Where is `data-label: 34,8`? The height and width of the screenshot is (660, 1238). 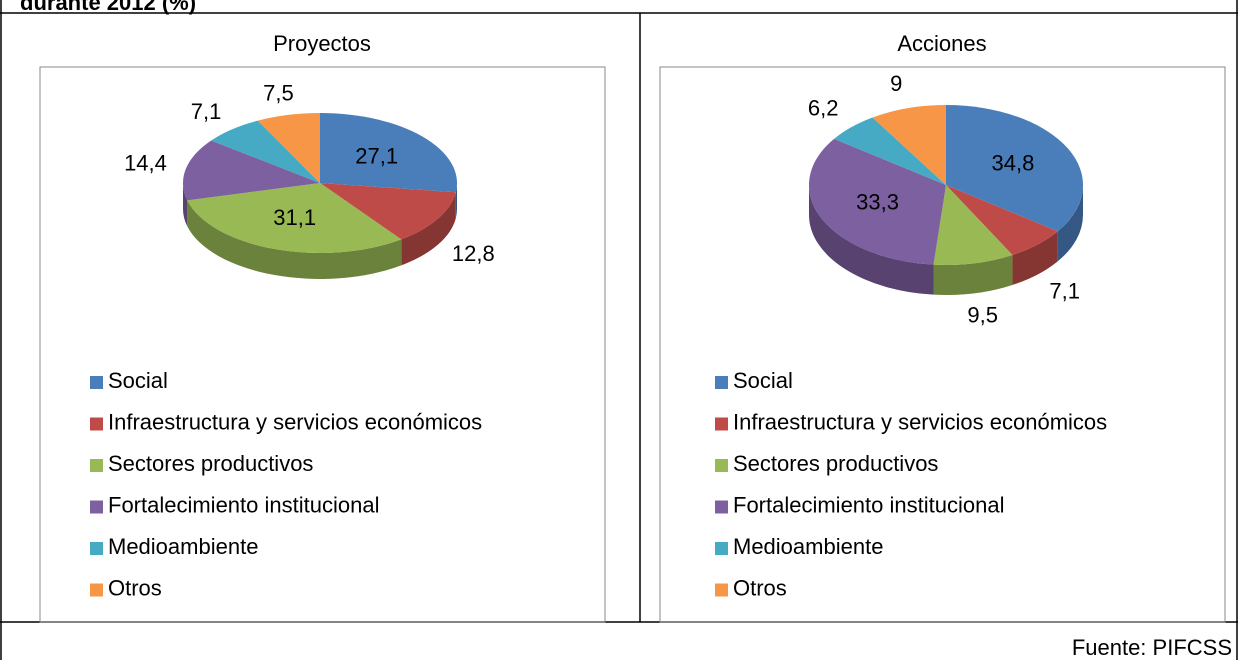
data-label: 34,8 is located at coordinates (1013, 163).